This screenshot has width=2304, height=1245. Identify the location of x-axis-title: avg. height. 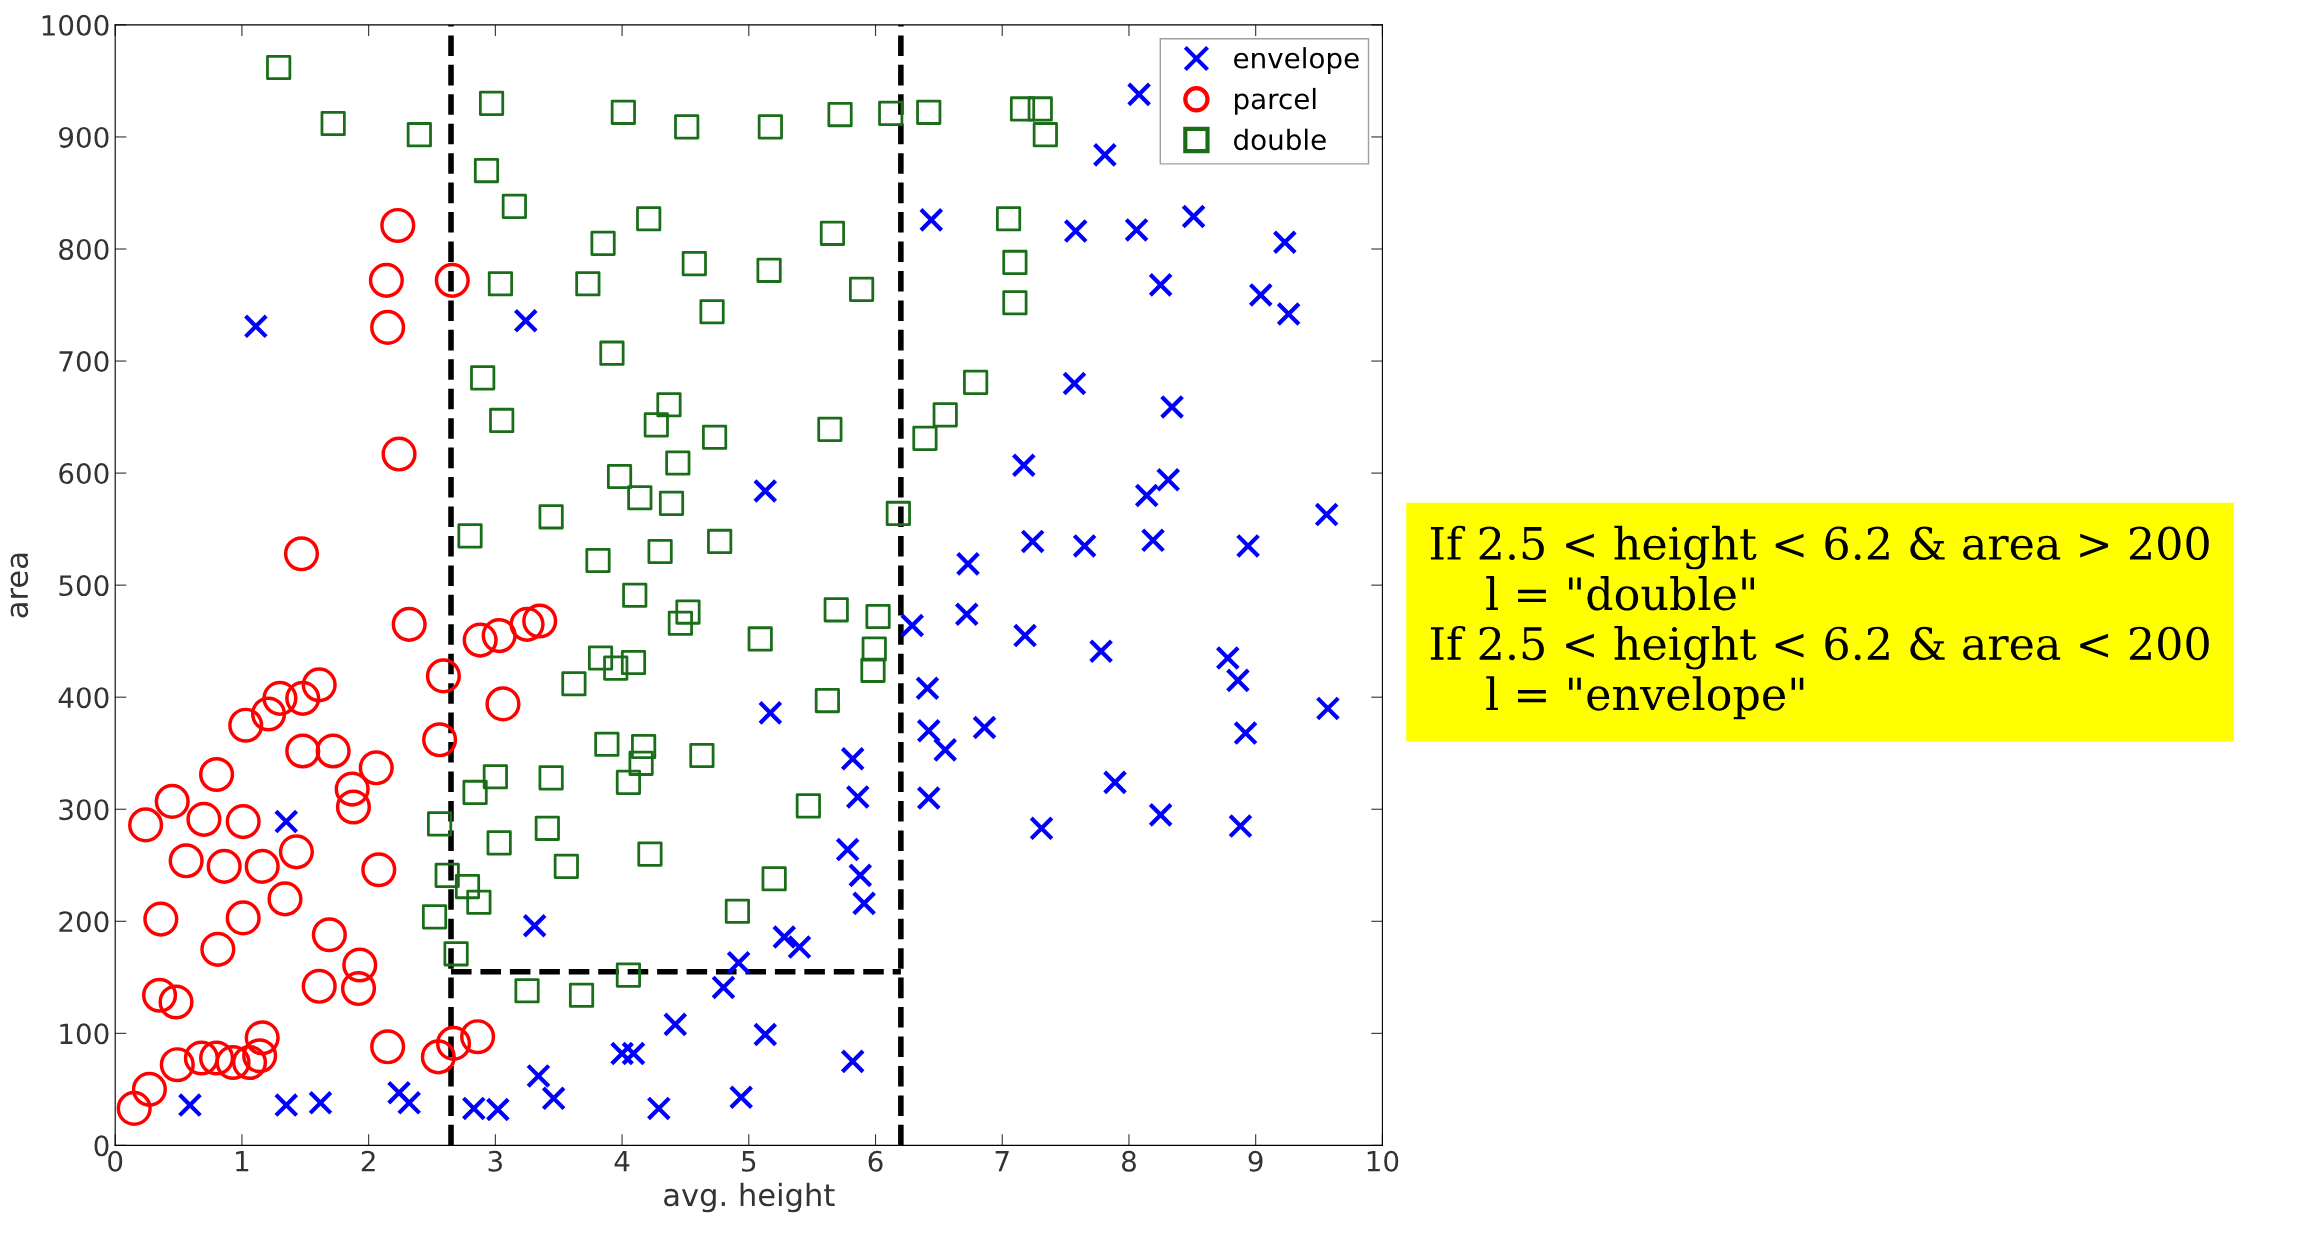
(749, 1197).